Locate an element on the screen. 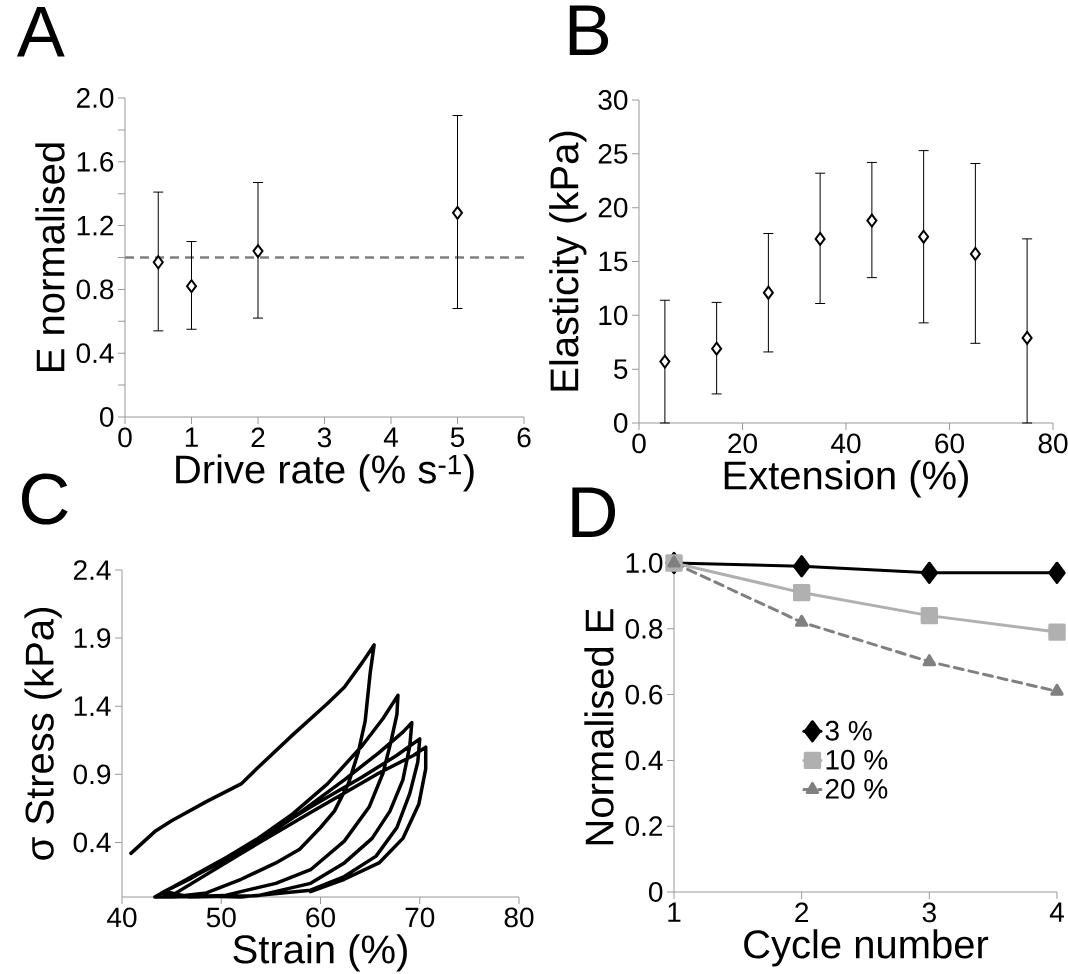  y-tick-label: 2.4 is located at coordinates (92, 570).